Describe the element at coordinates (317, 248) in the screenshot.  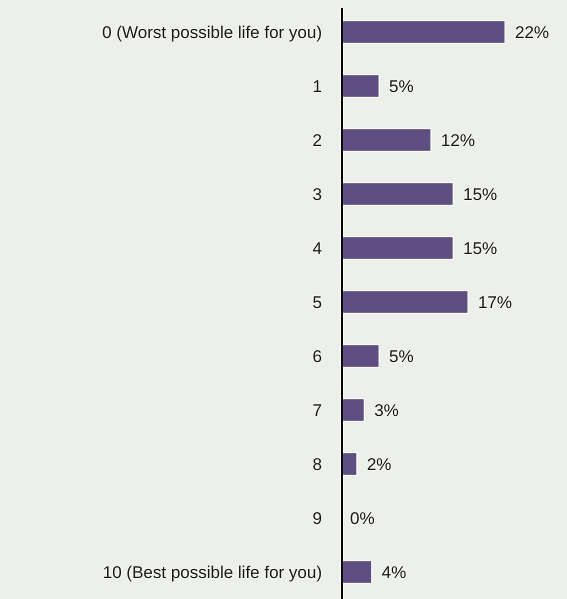
I see `y-tick-label: 4` at that location.